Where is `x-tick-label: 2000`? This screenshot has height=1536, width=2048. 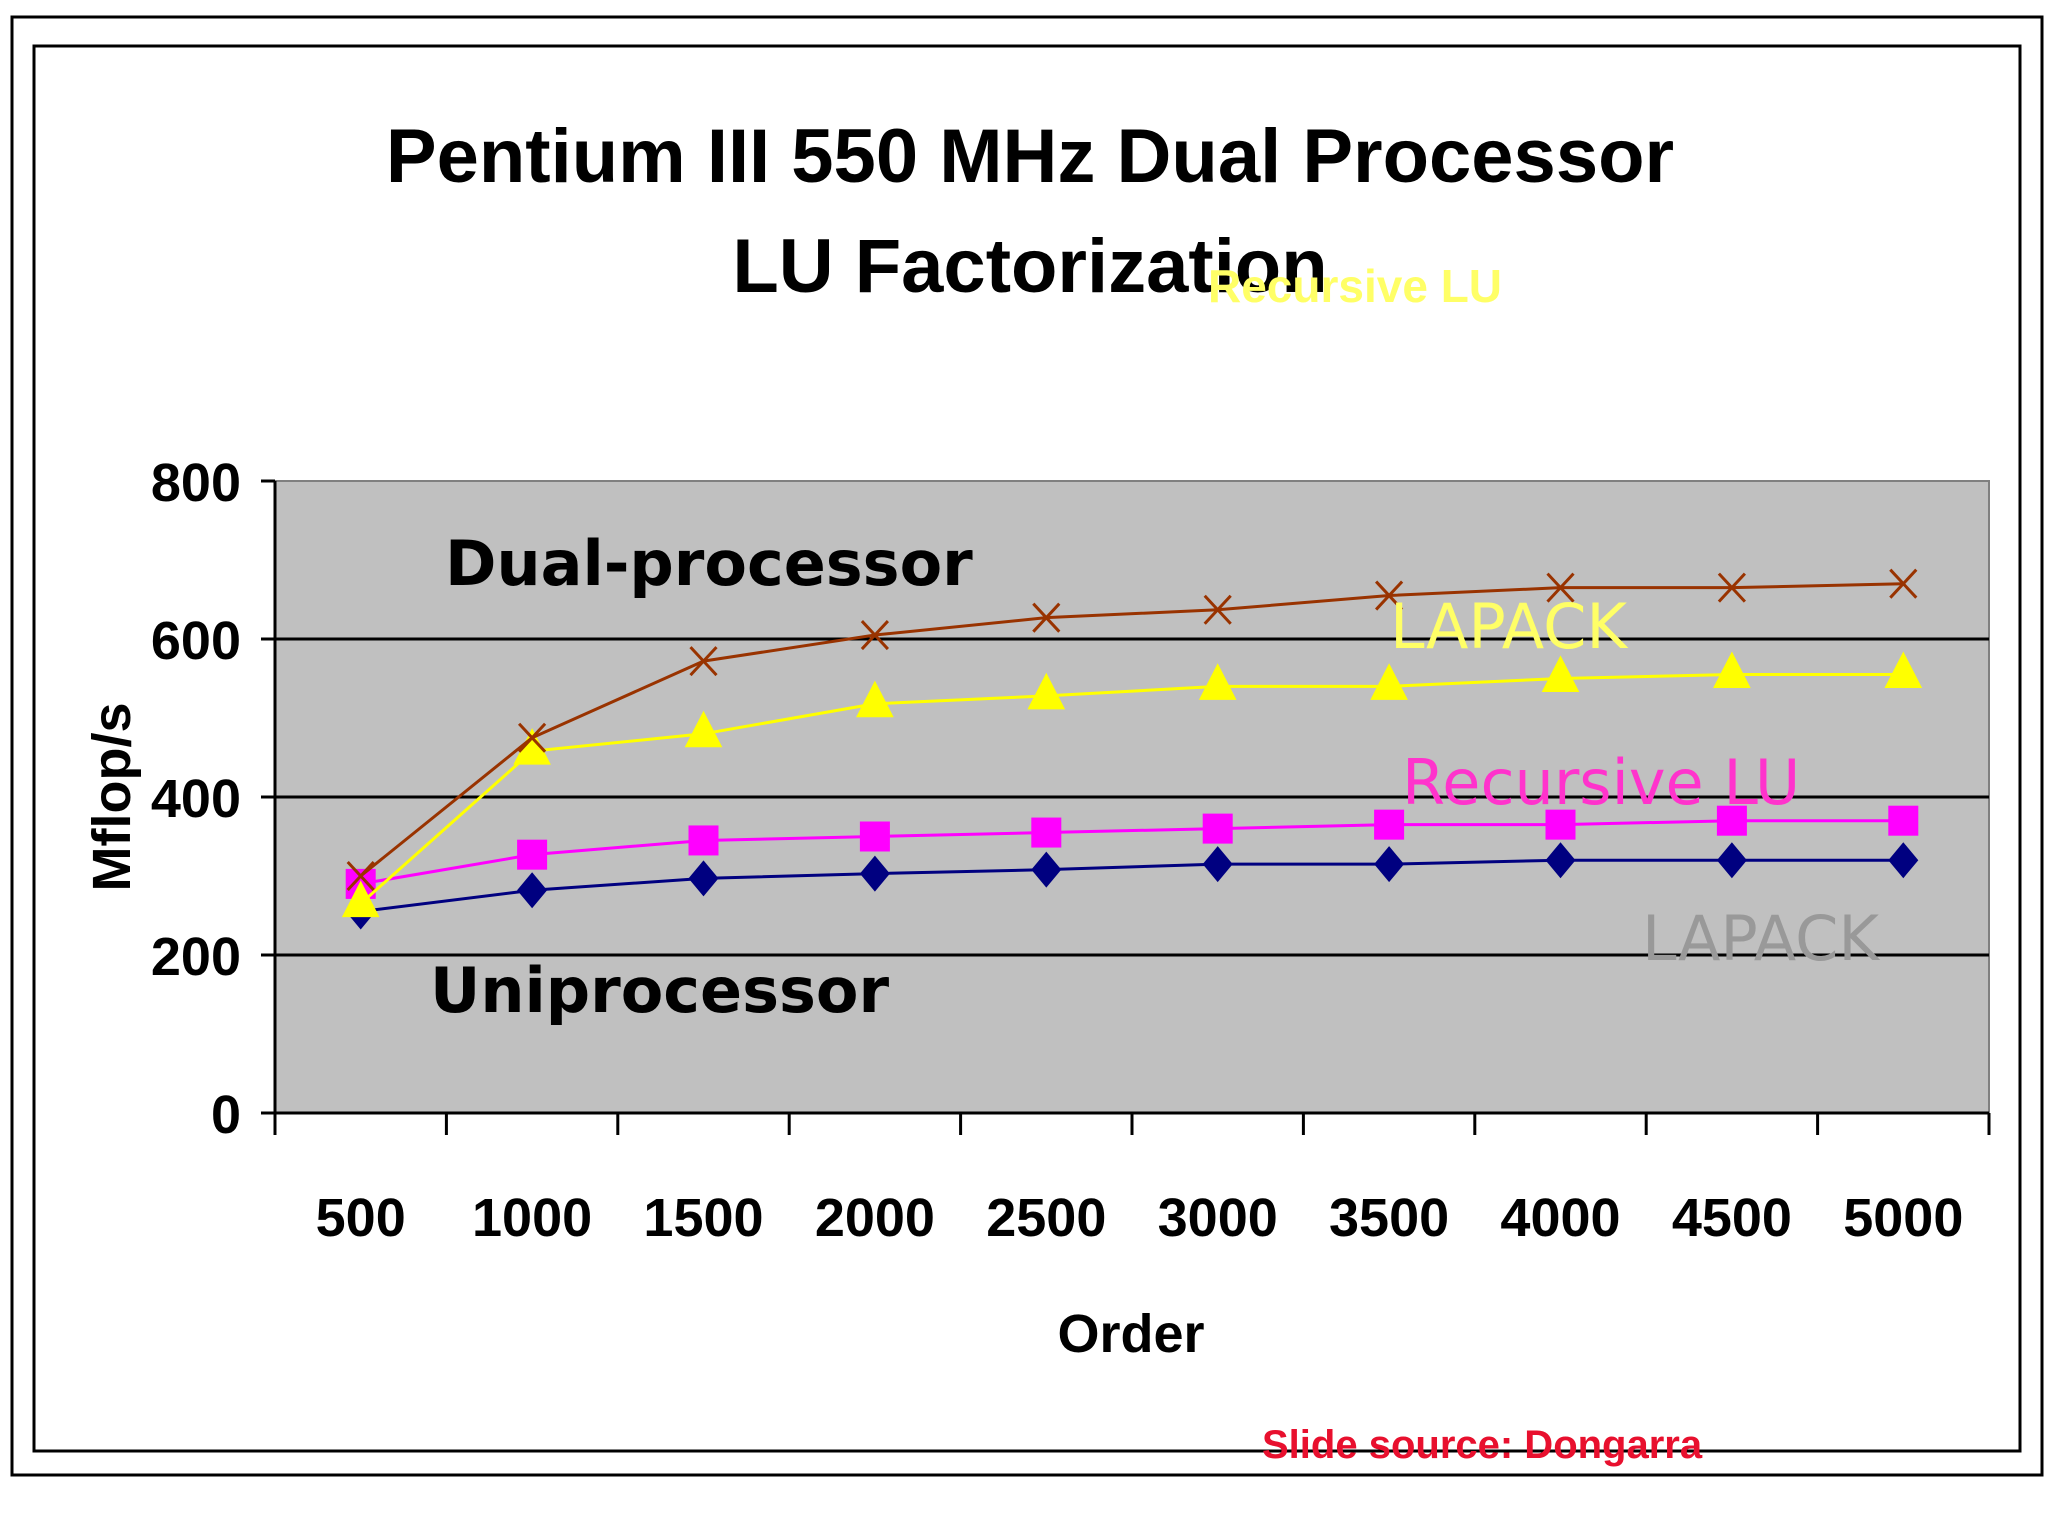
x-tick-label: 2000 is located at coordinates (875, 1218).